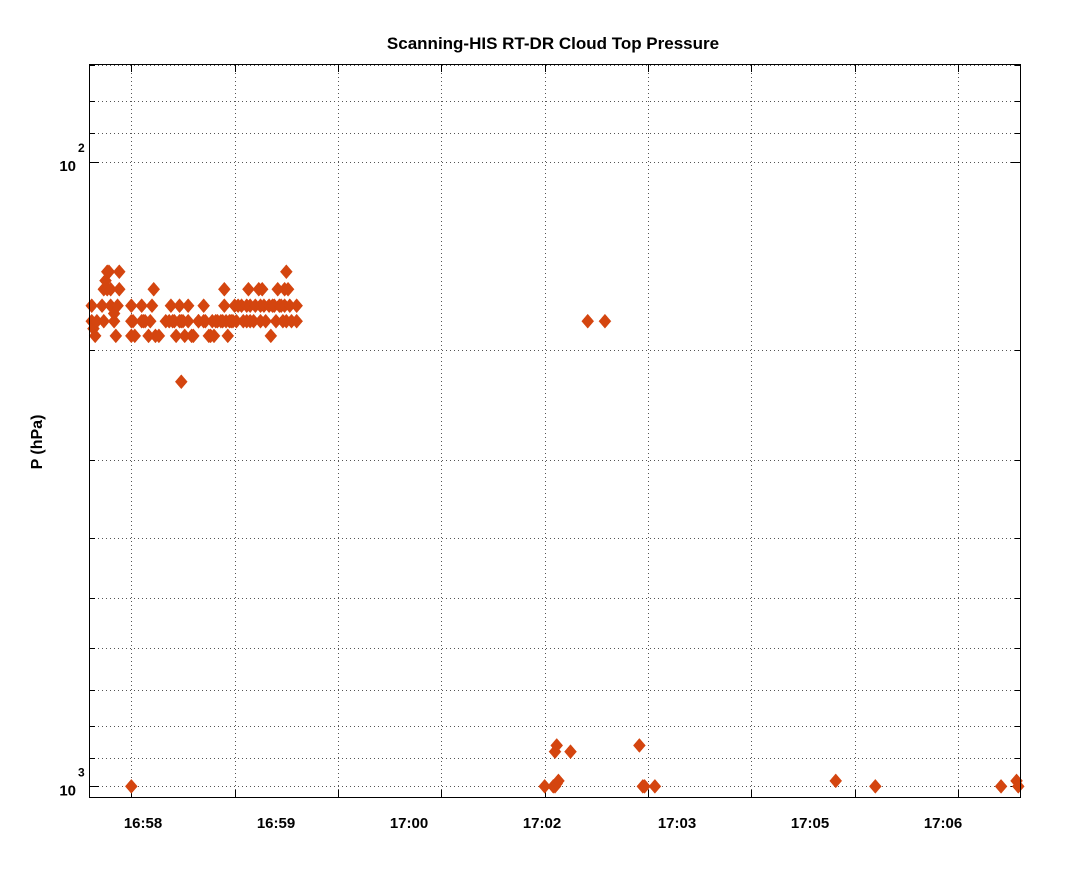 This screenshot has width=1084, height=883. What do you see at coordinates (143, 823) in the screenshot?
I see `x-tick-label: 16:58` at bounding box center [143, 823].